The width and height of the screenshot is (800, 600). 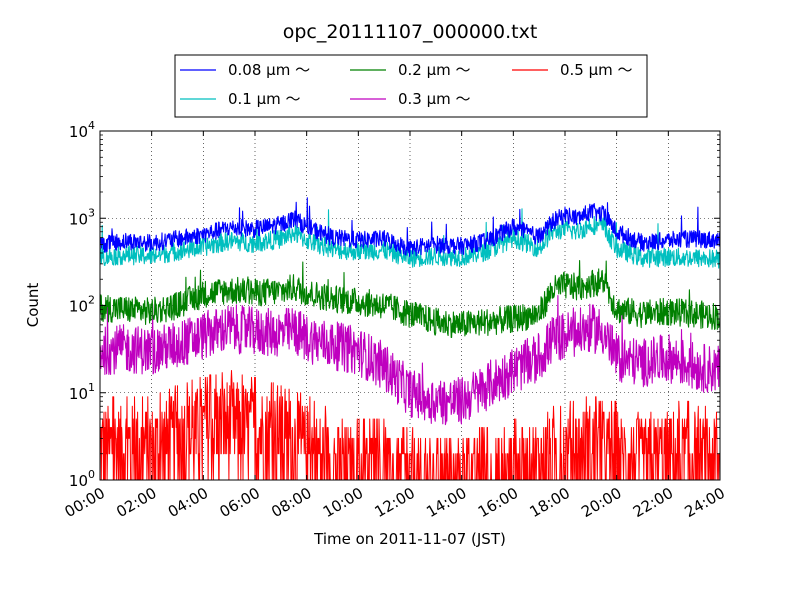 I want to click on legend-label-4: 0.5 μm ～, so click(x=596, y=70).